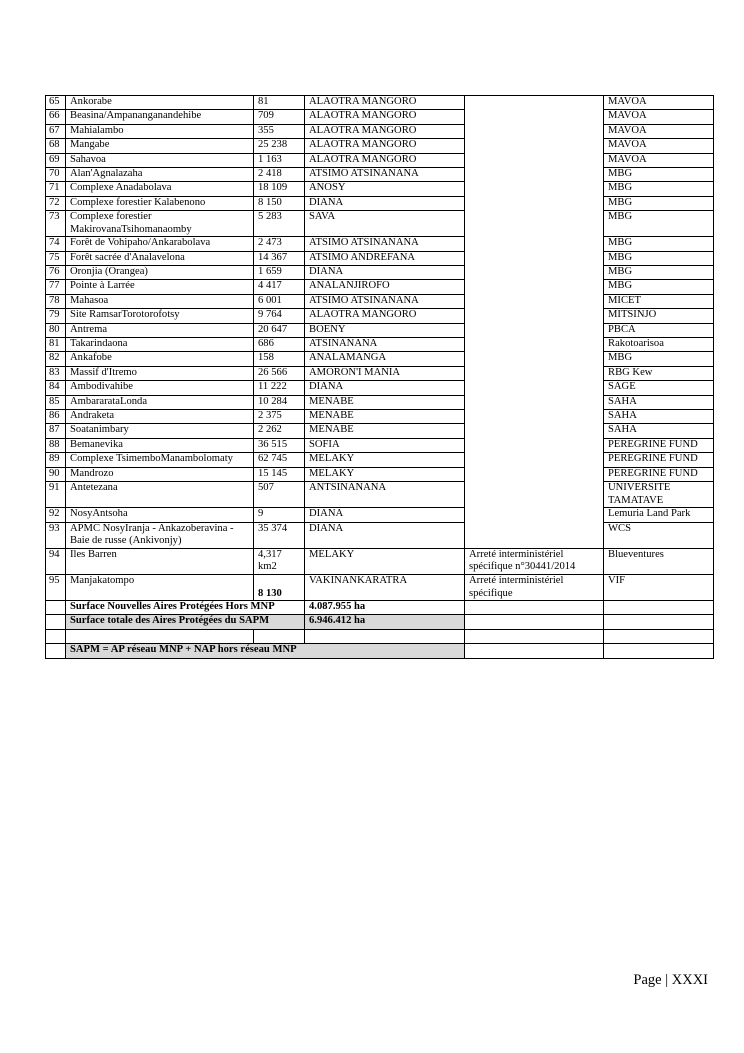 This screenshot has height=1053, width=744. I want to click on area-cell: 1 163, so click(279, 160).